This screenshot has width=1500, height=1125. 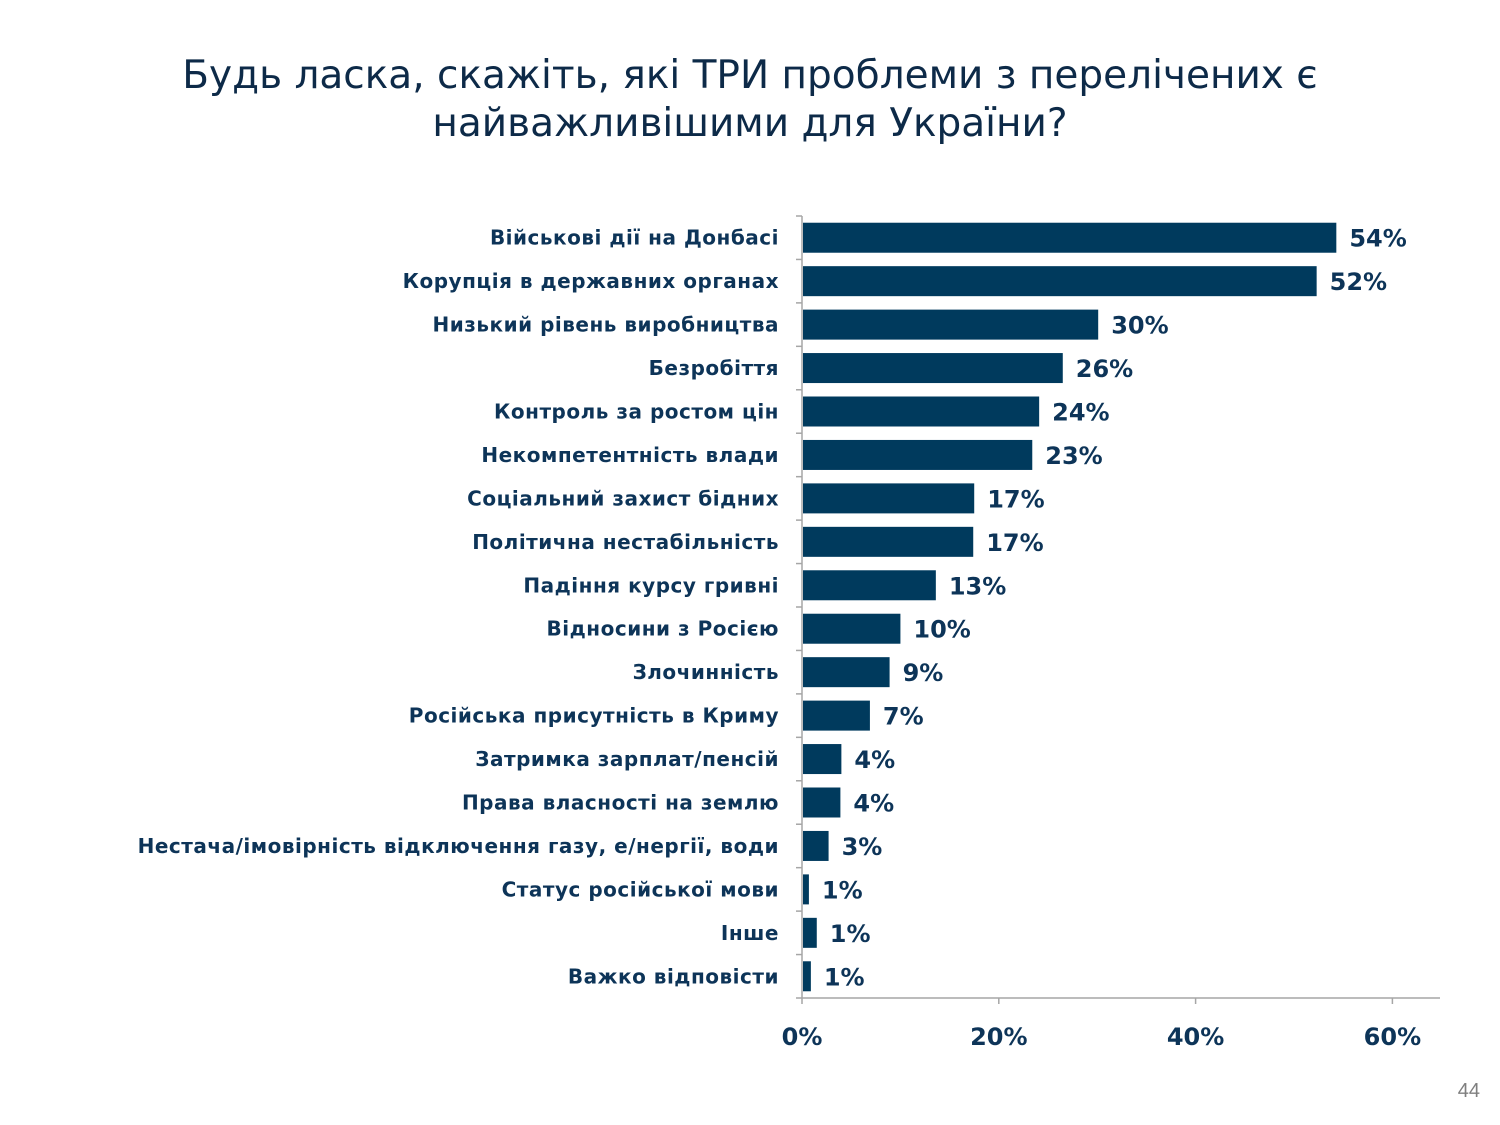 What do you see at coordinates (1104, 369) in the screenshot?
I see `value-label: 26%` at bounding box center [1104, 369].